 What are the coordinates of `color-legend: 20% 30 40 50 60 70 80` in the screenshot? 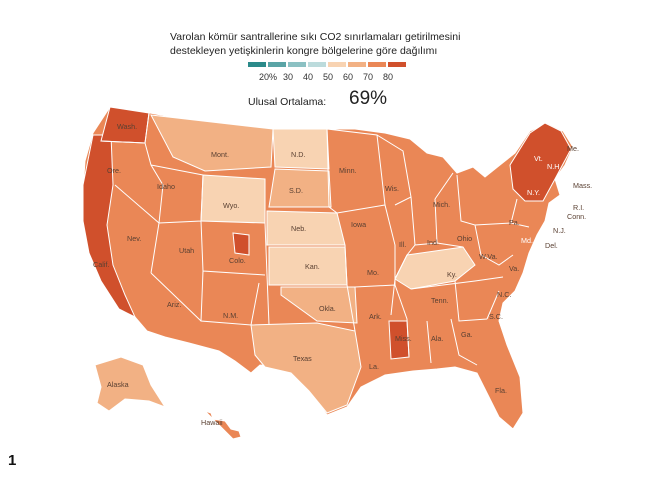 It's located at (328, 77).